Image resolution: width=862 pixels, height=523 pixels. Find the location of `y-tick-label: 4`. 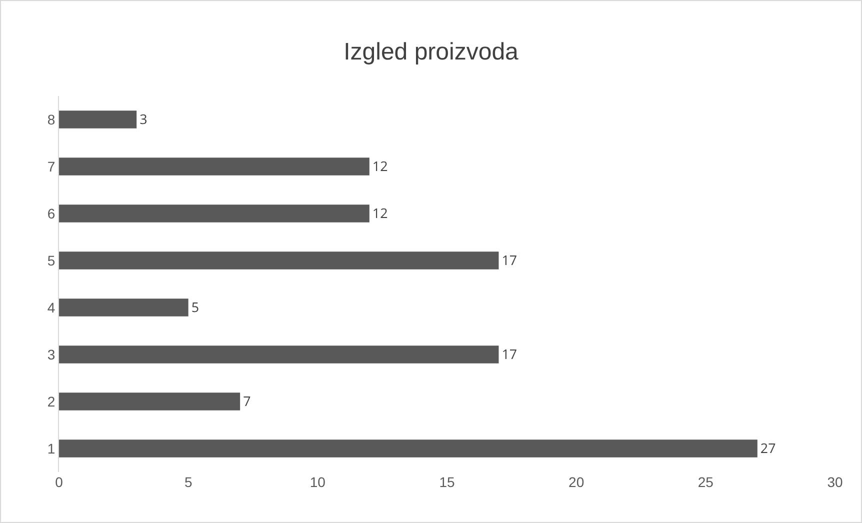

y-tick-label: 4 is located at coordinates (51, 307).